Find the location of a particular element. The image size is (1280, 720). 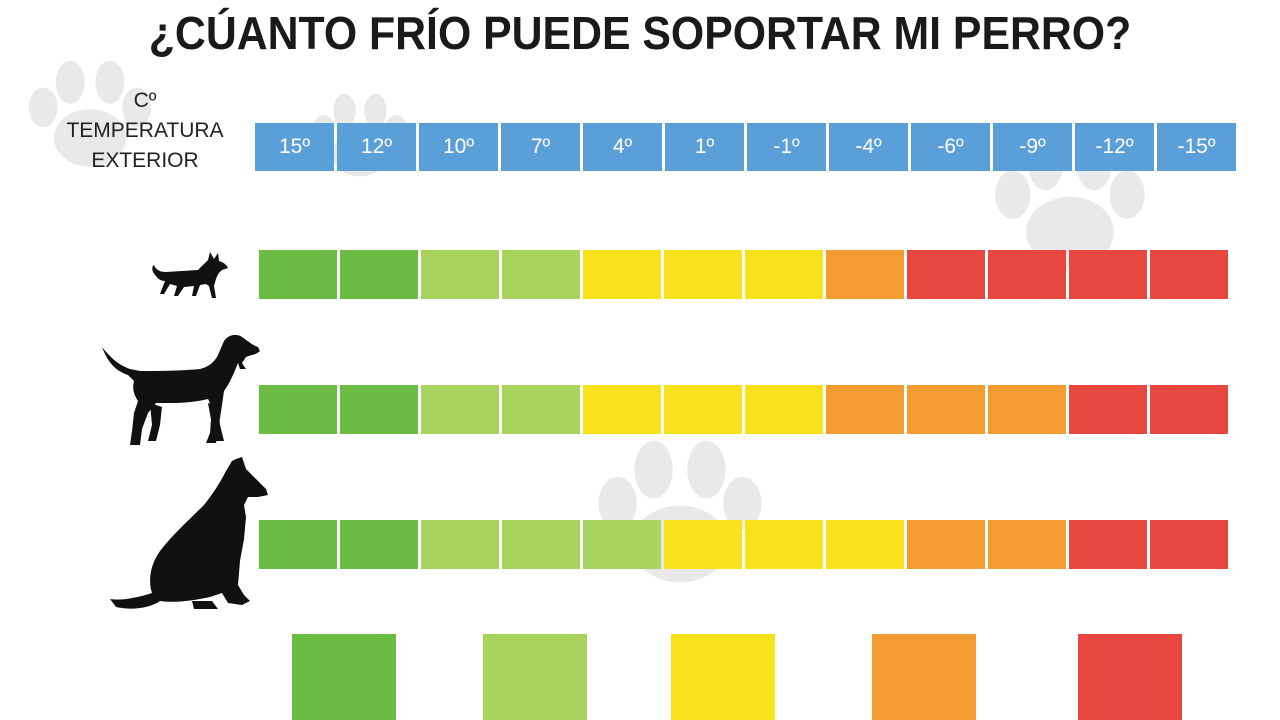

temperature-axis-label: Cº TEMPERATURA EXTERIOR is located at coordinates (145, 131).